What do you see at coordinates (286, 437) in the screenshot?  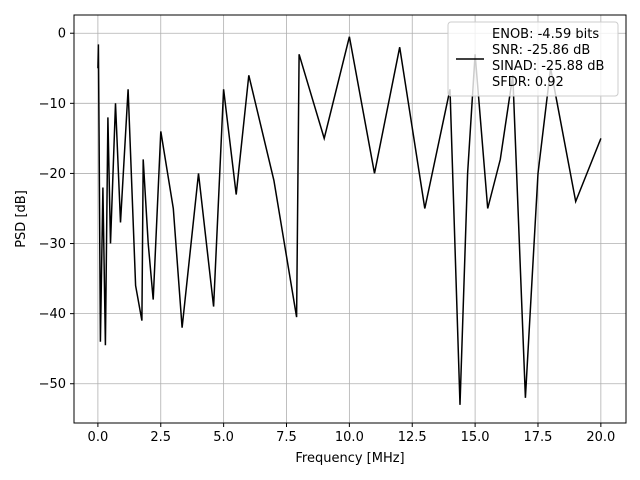 I see `x-tick-label: 7.5` at bounding box center [286, 437].